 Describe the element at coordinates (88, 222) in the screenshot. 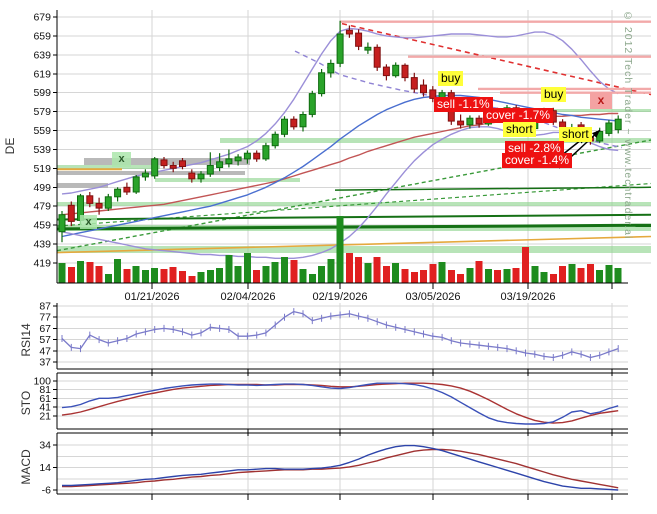

I see `x-marker-green-2: x` at that location.